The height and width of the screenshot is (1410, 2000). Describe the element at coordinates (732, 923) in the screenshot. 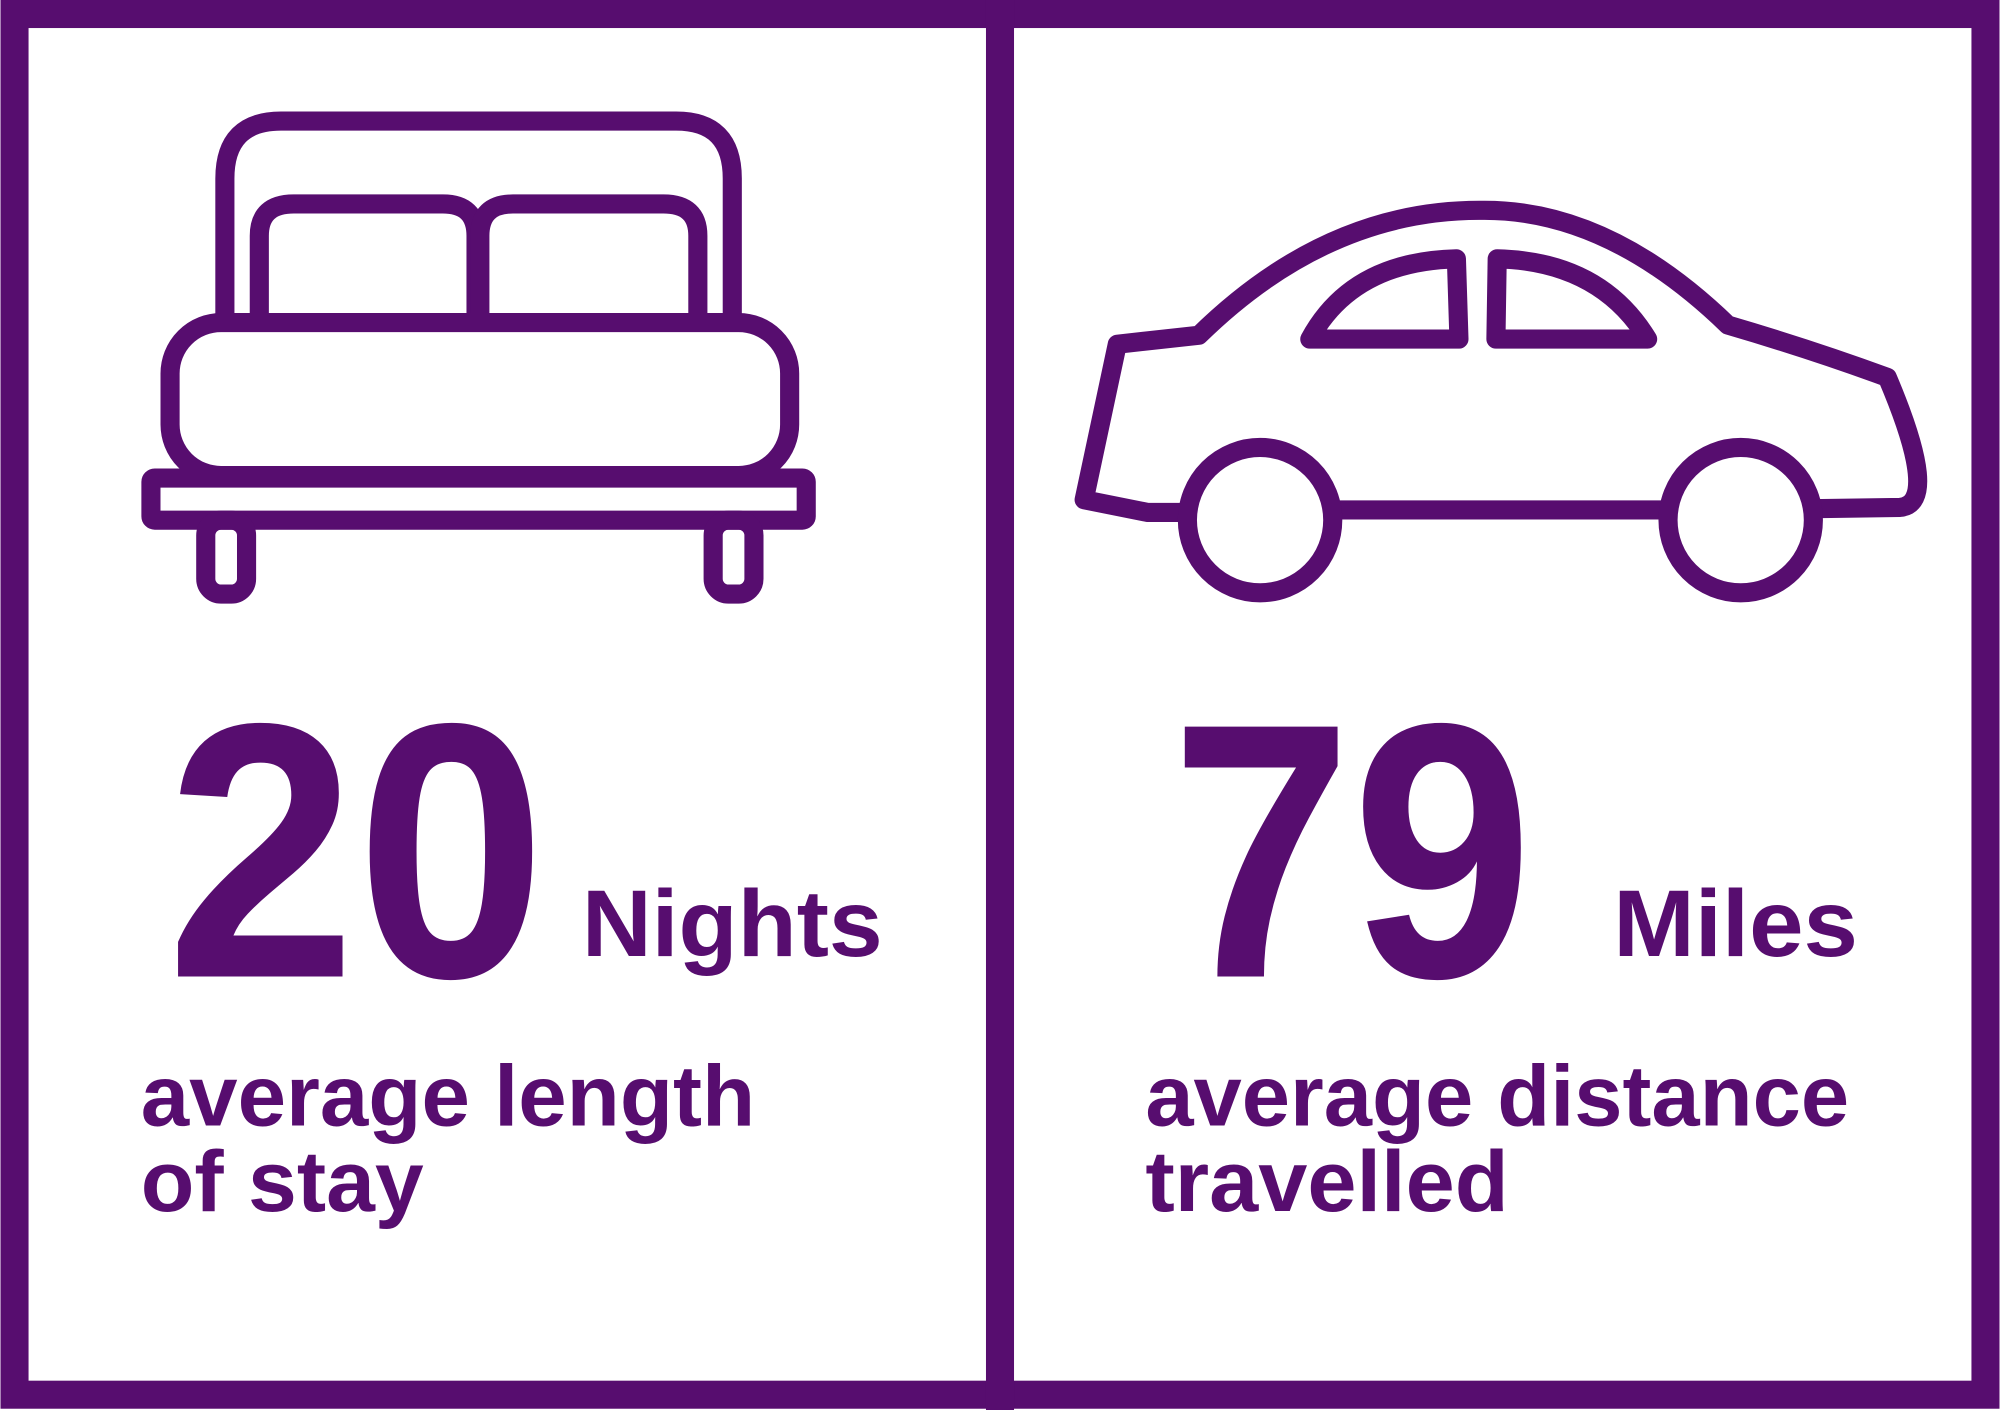

I see `nights-unit: Nights` at that location.